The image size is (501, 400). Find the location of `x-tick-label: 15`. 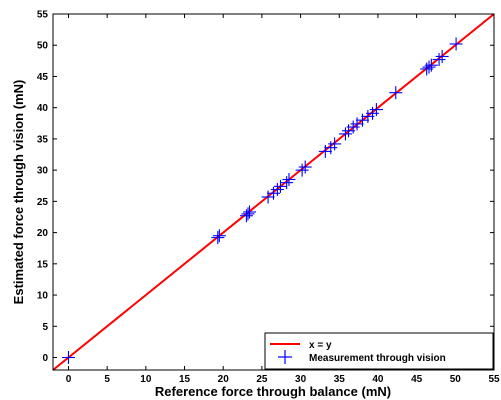

x-tick-label: 15 is located at coordinates (185, 379).